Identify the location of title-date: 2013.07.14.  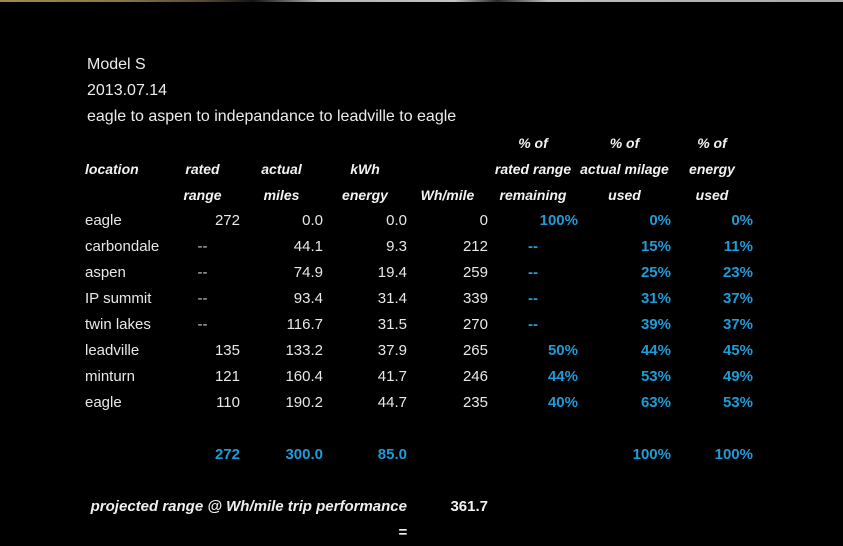
(127, 90).